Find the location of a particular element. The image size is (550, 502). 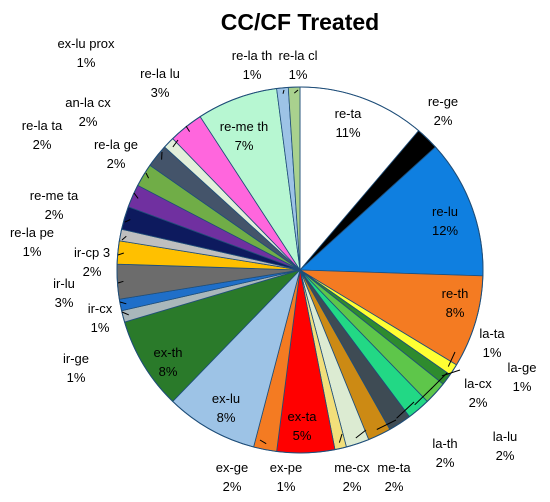

slice-label: re-me th 7% is located at coordinates (244, 136).